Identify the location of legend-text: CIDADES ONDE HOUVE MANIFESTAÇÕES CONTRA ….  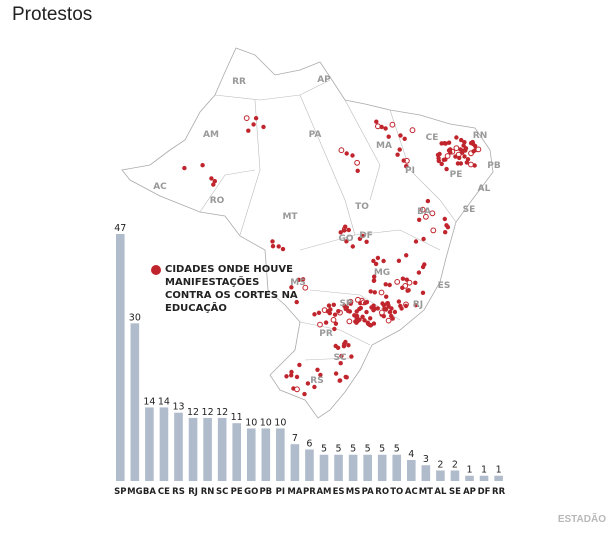
(231, 289).